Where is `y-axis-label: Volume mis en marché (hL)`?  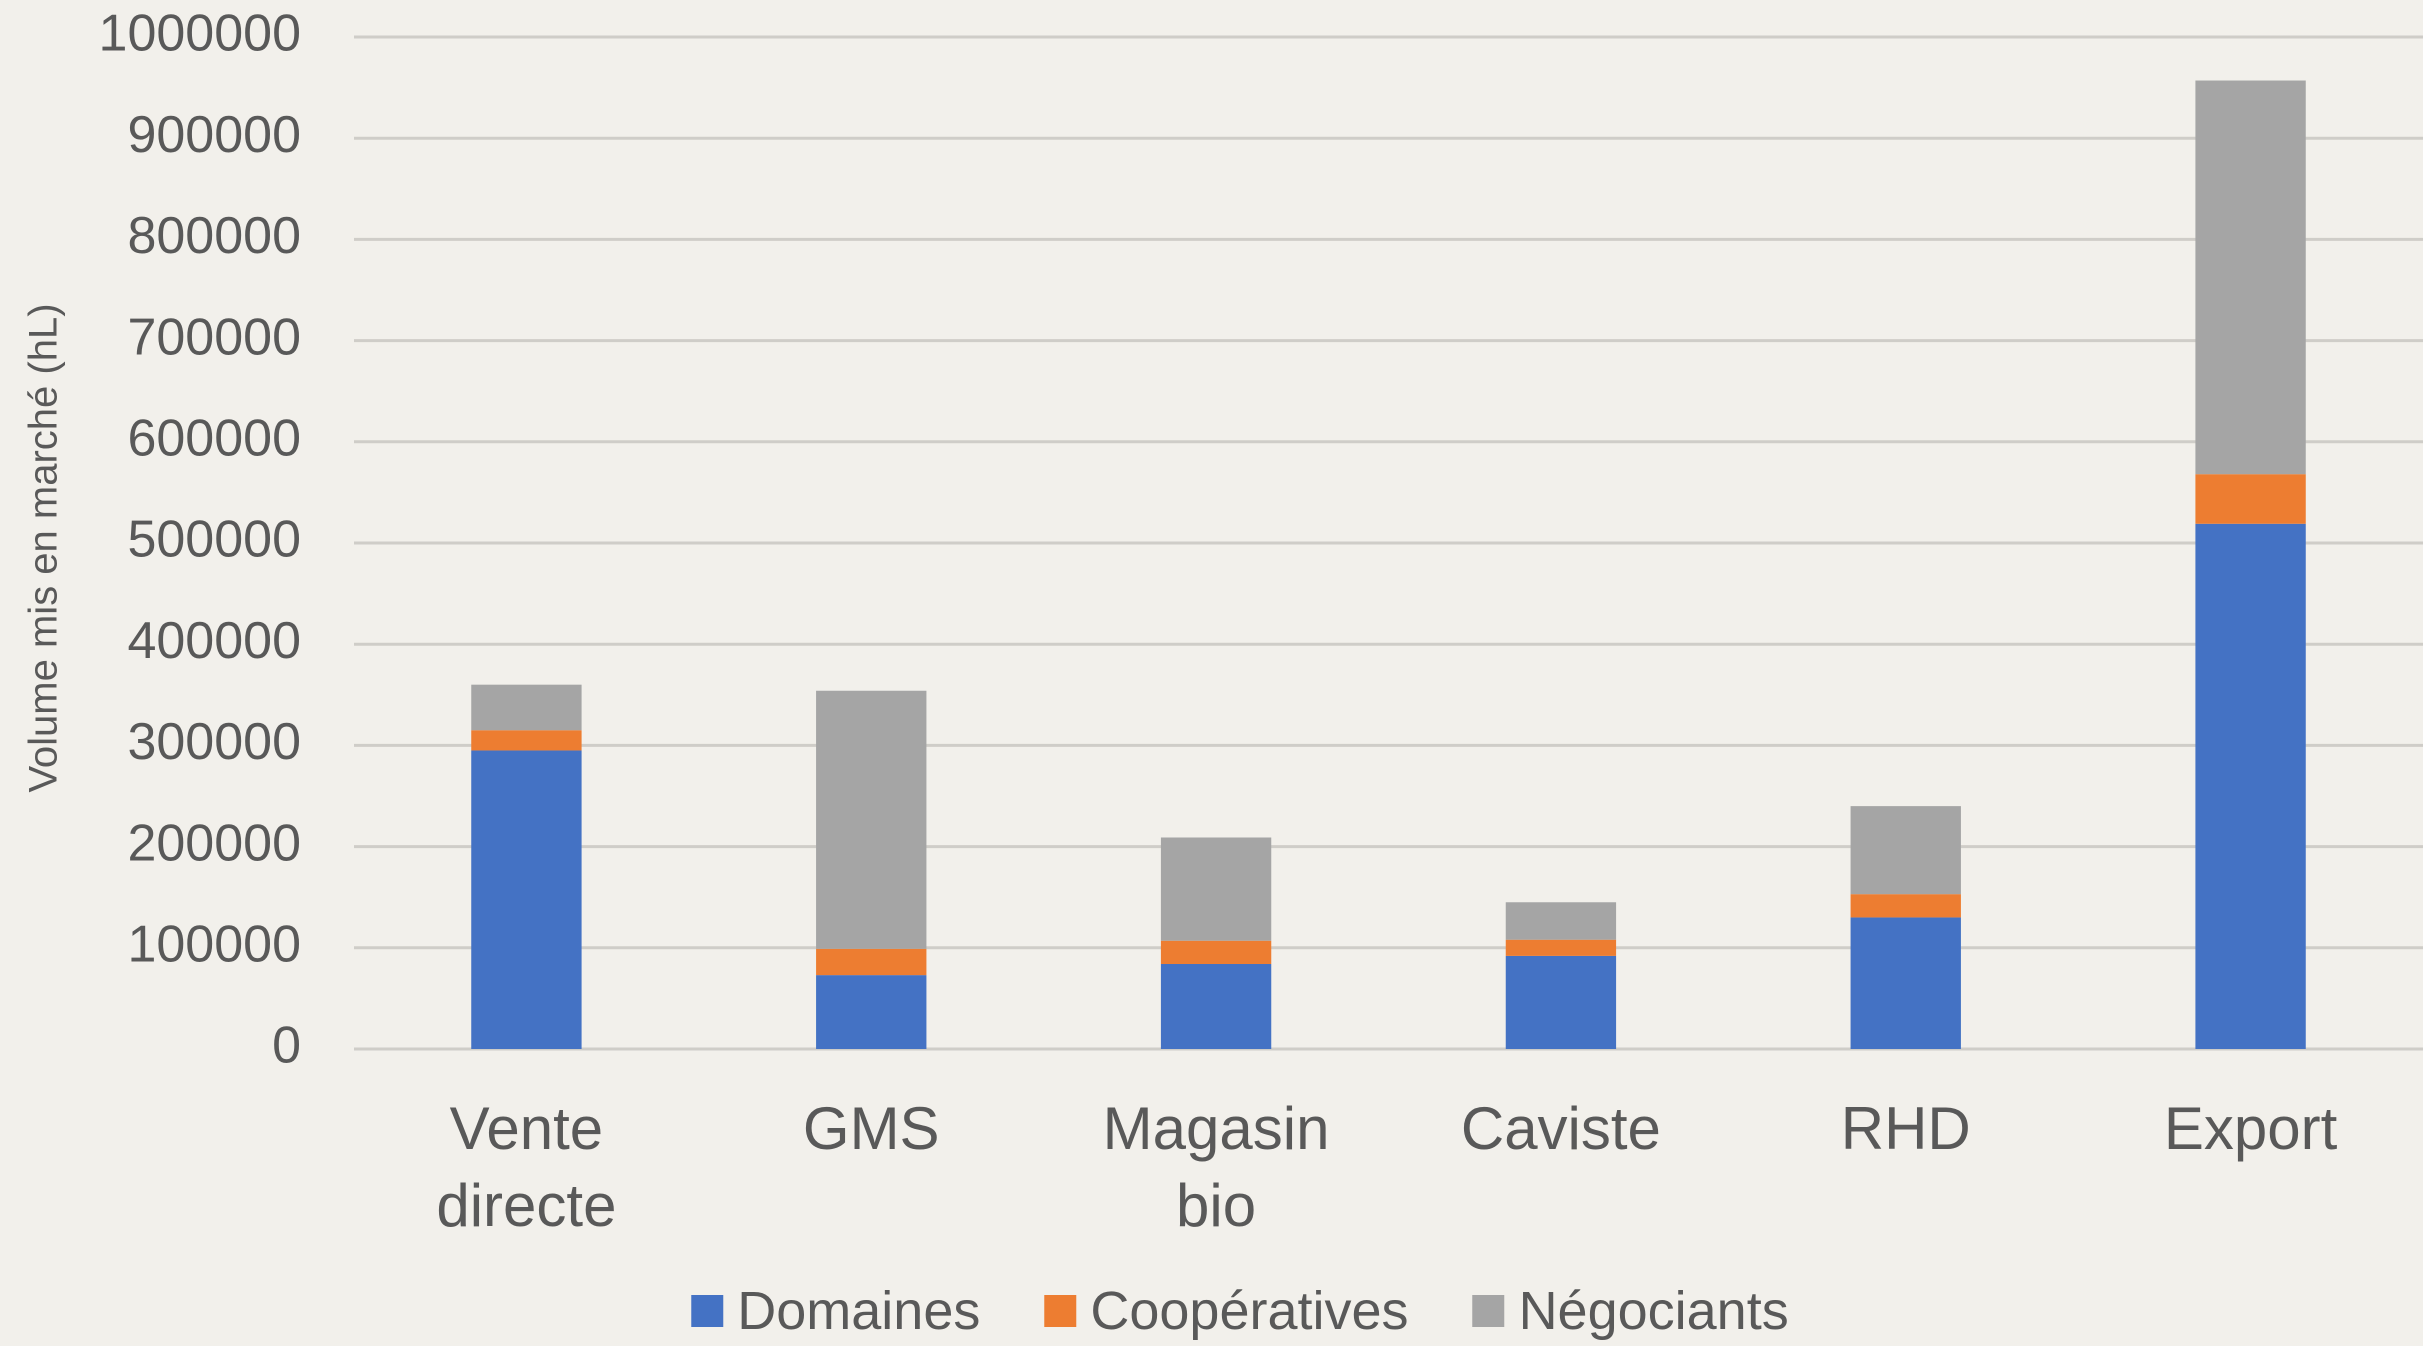 y-axis-label: Volume mis en marché (hL) is located at coordinates (44, 547).